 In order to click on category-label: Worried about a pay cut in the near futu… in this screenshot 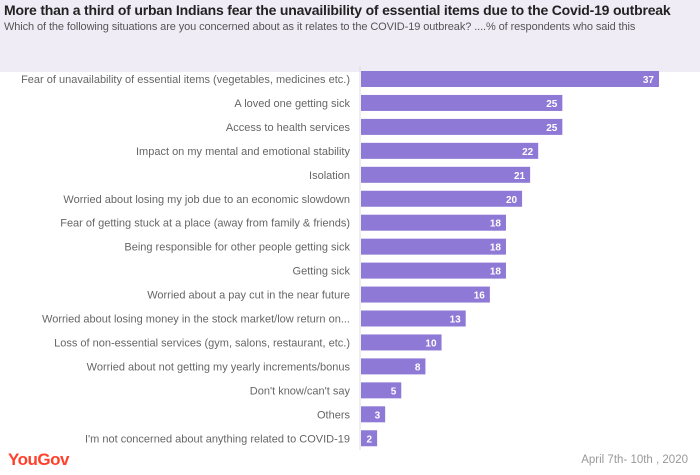, I will do `click(248, 296)`.